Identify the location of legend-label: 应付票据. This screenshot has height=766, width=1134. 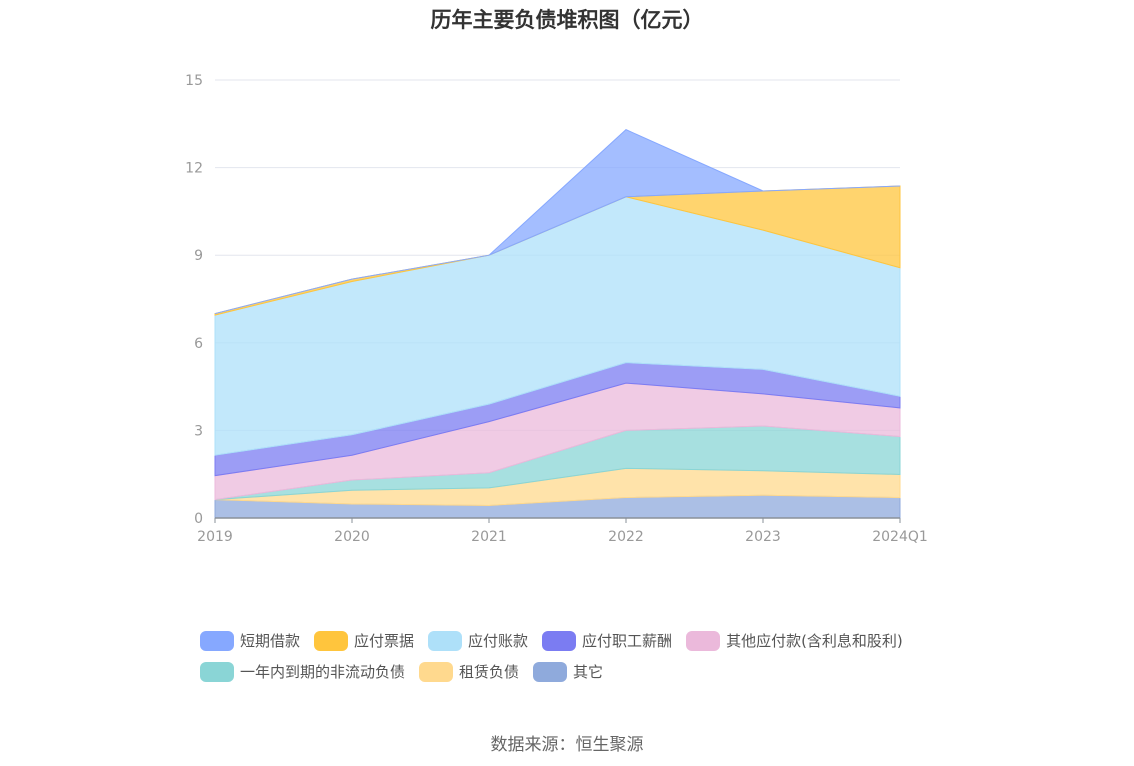
(384, 641).